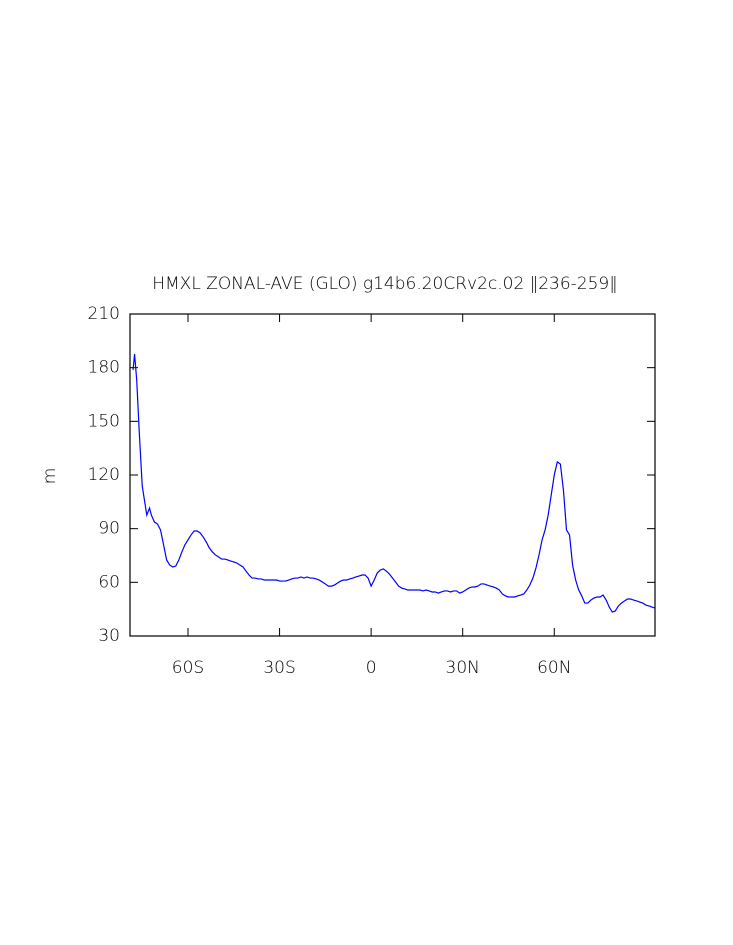 This screenshot has width=733, height=945. I want to click on x-tick-label: 60S, so click(188, 668).